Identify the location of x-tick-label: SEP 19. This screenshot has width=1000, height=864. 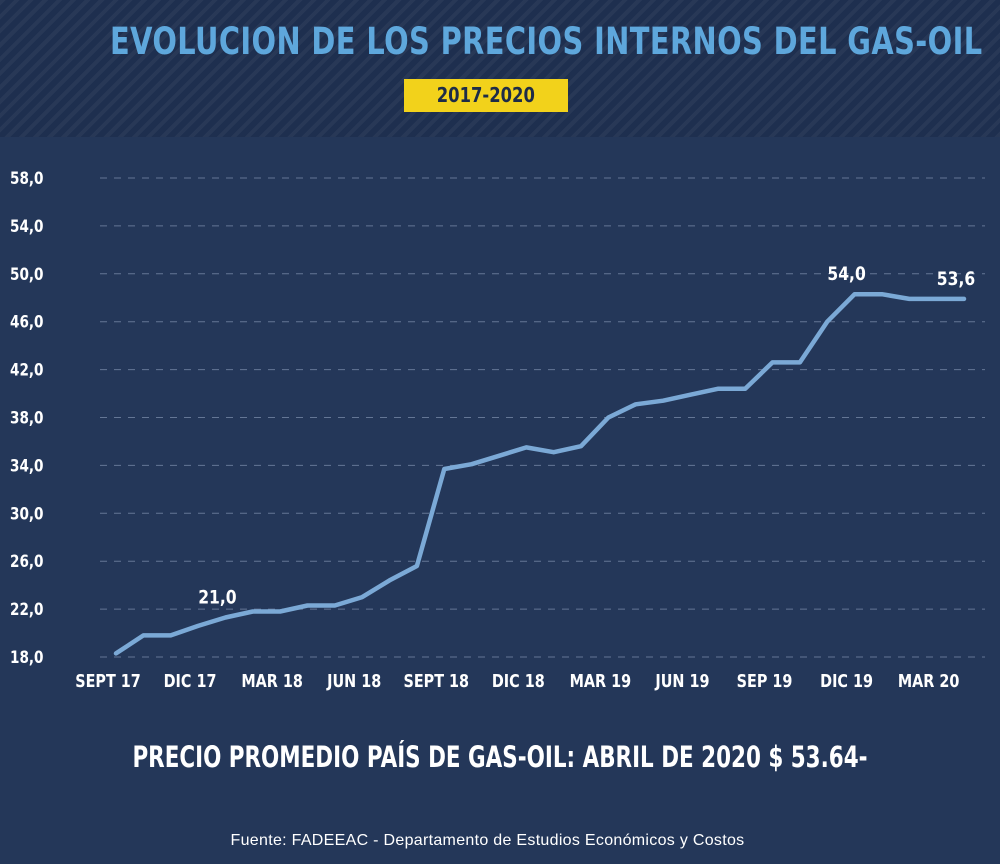
(765, 680).